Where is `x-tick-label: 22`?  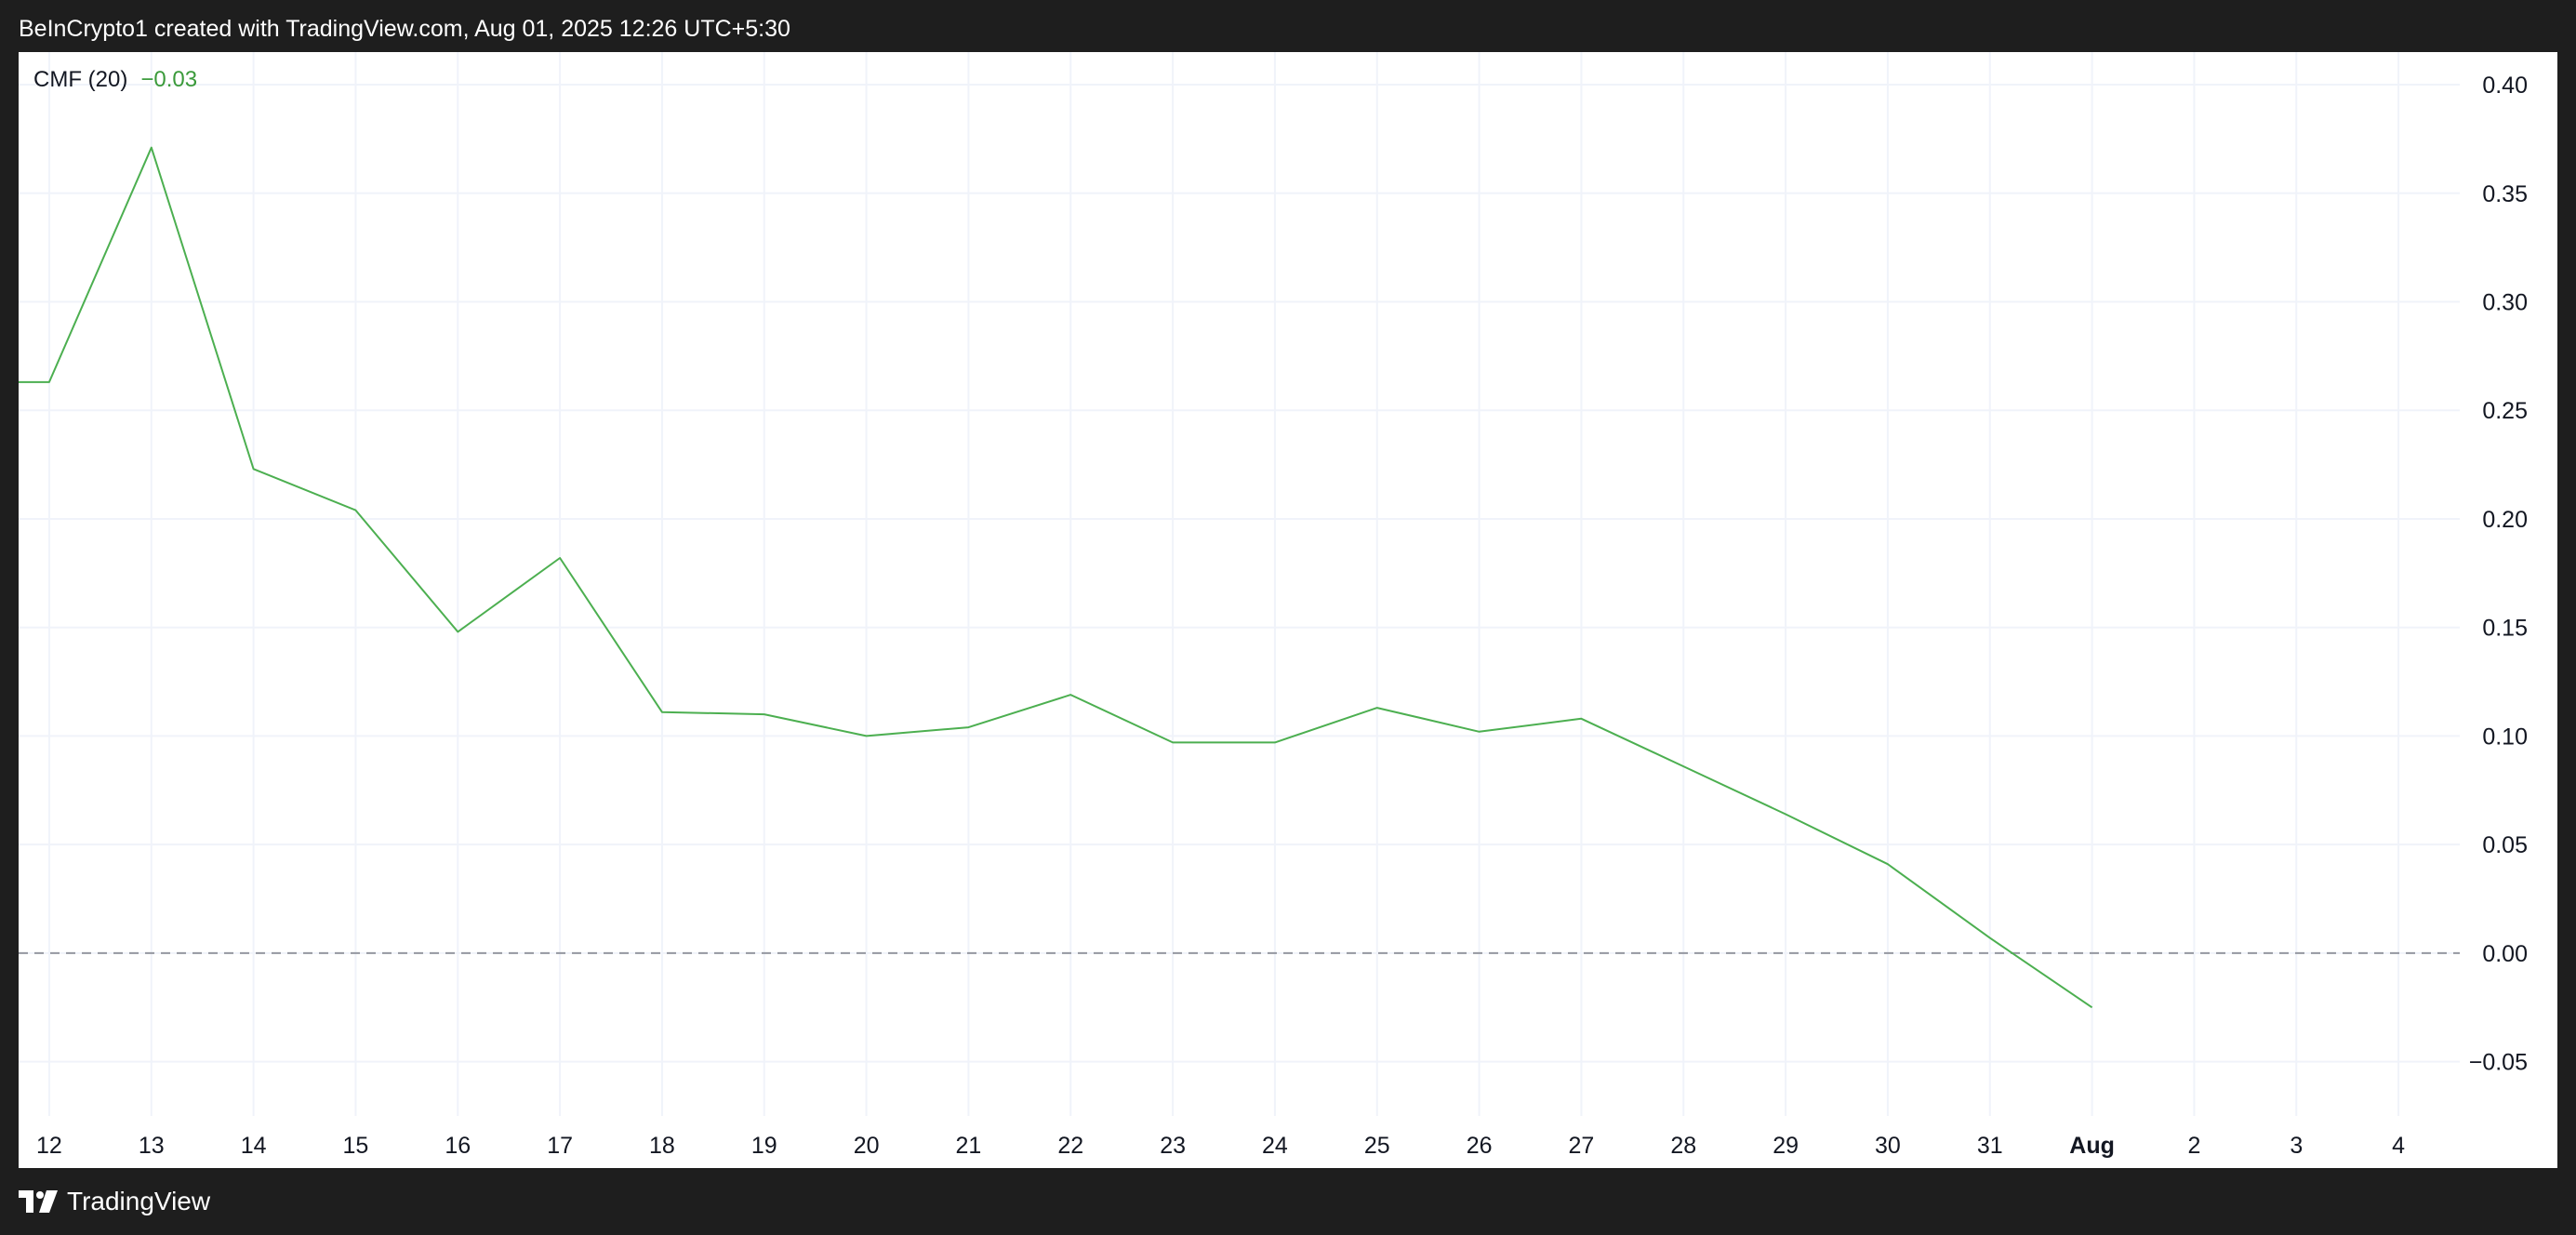
x-tick-label: 22 is located at coordinates (1070, 1146).